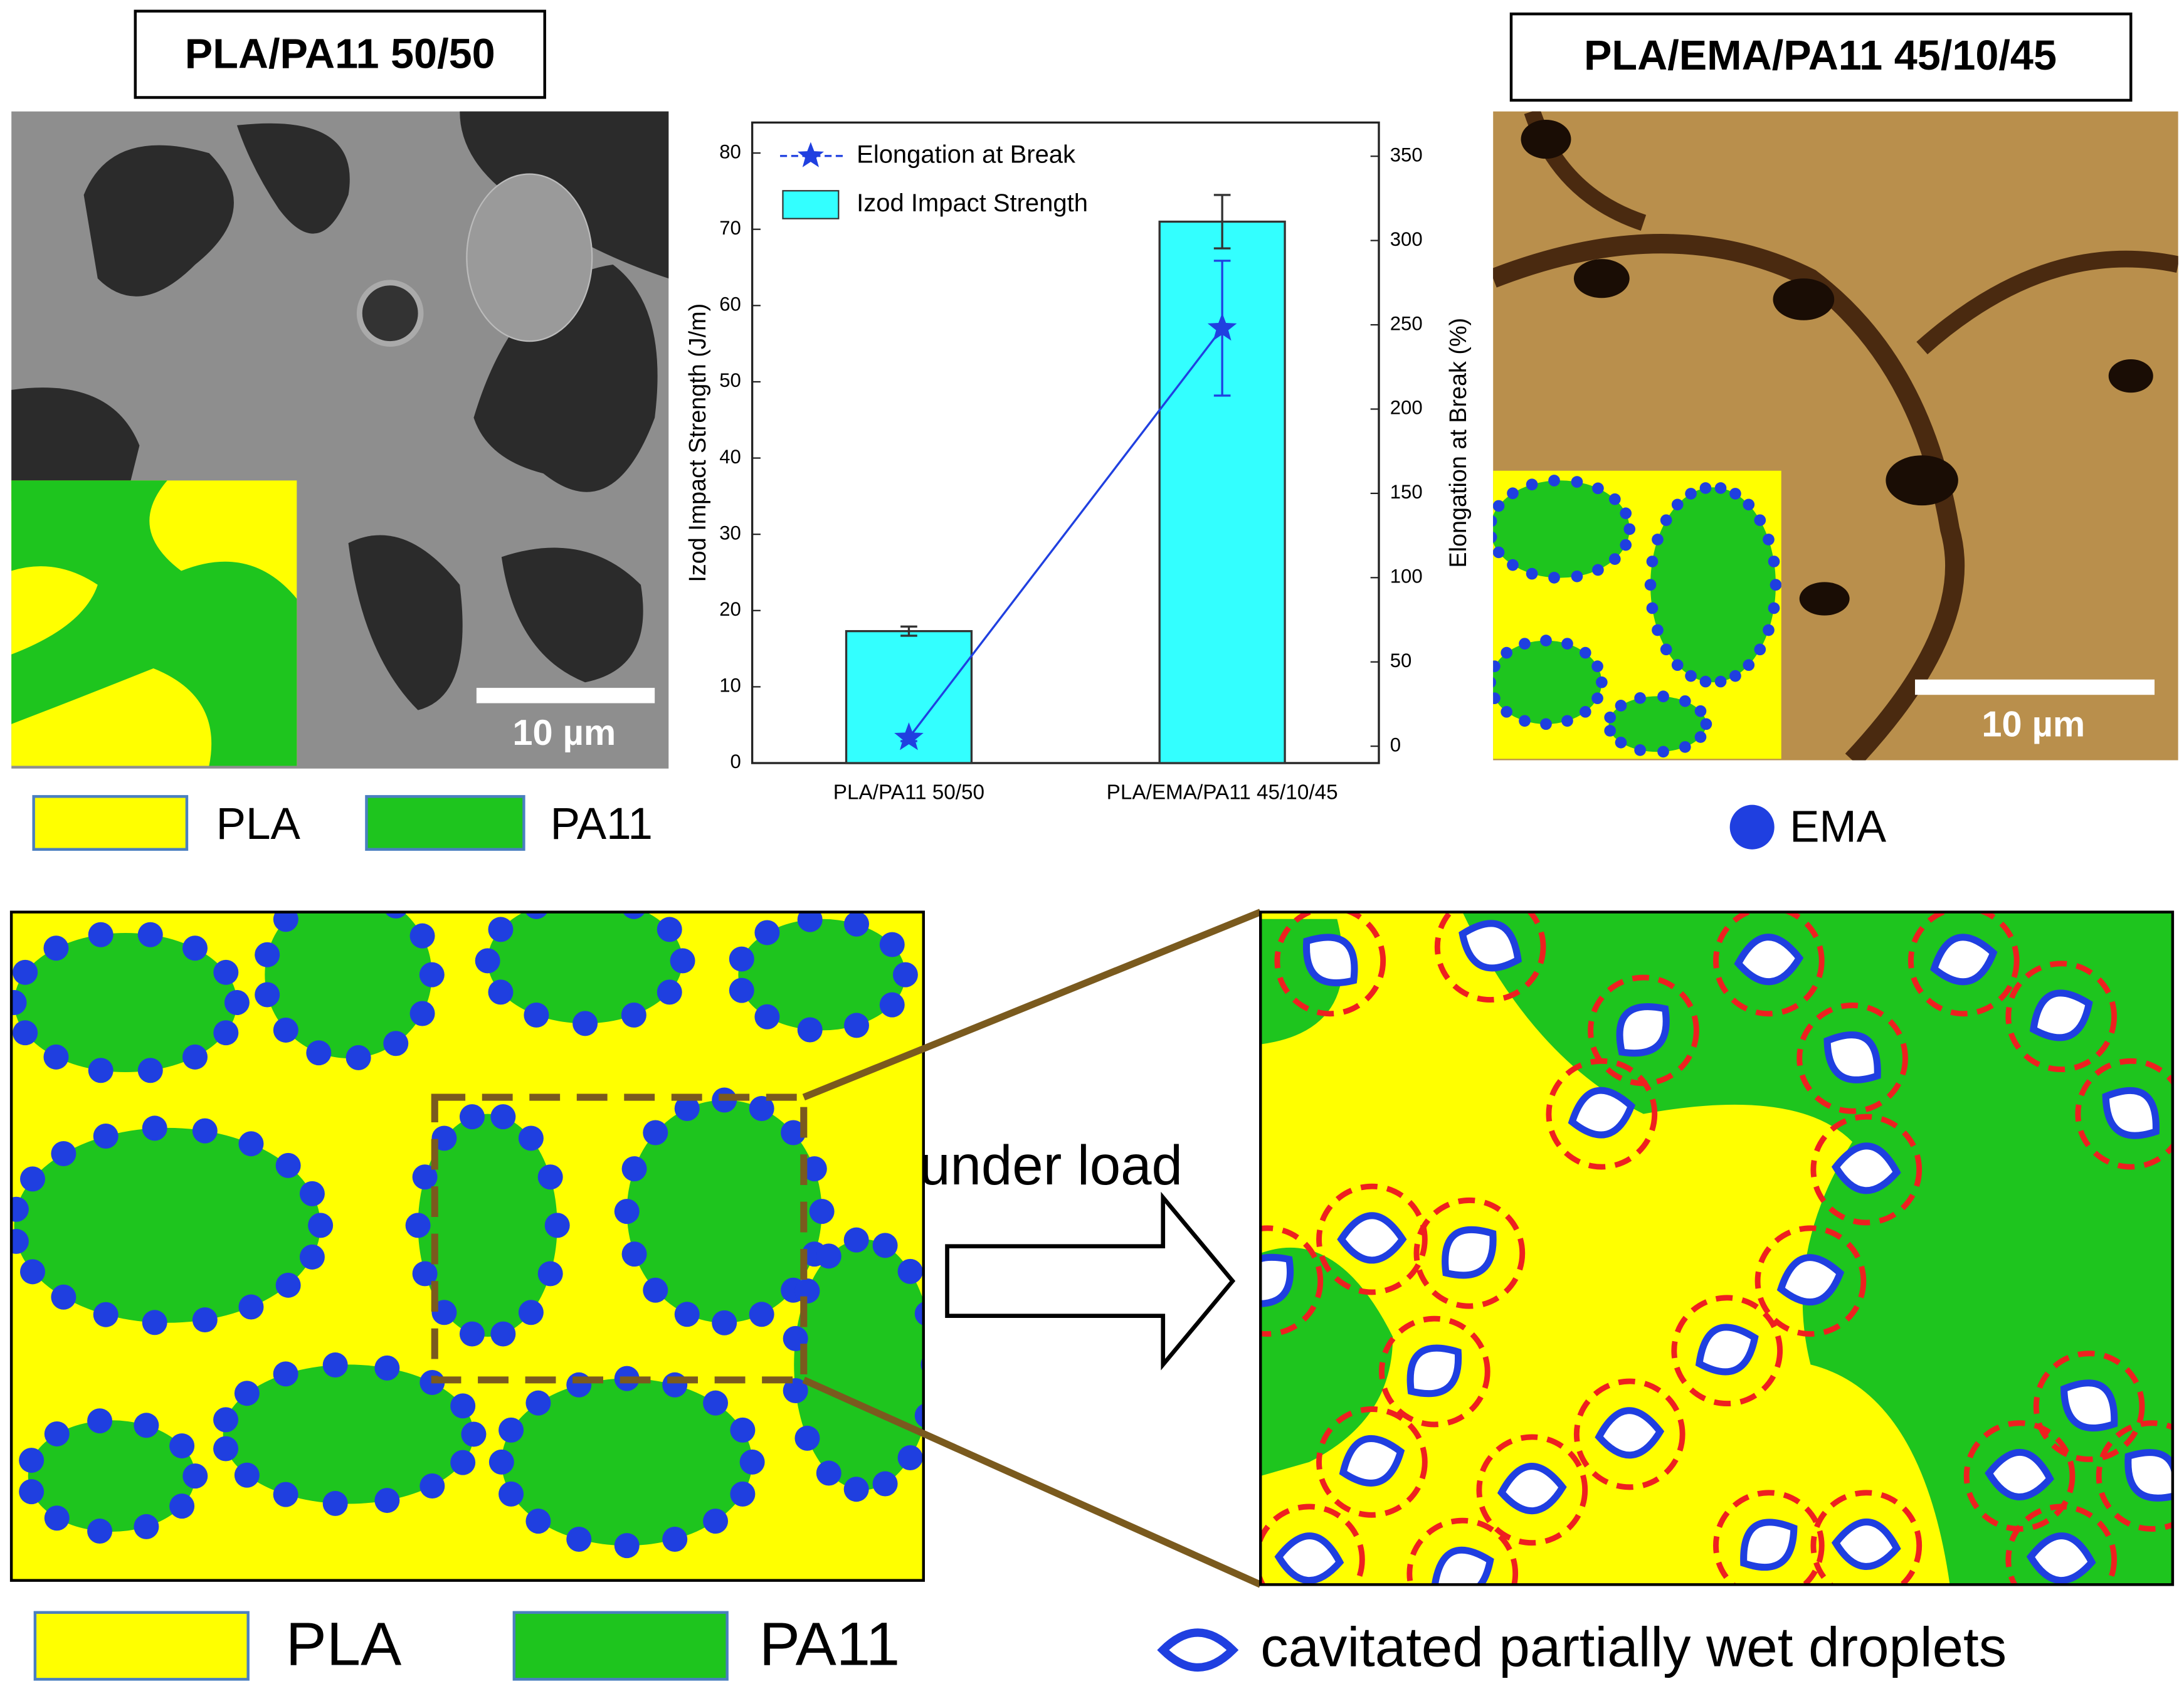 Image resolution: width=2184 pixels, height=1696 pixels. I want to click on zoom-box, so click(620, 1238).